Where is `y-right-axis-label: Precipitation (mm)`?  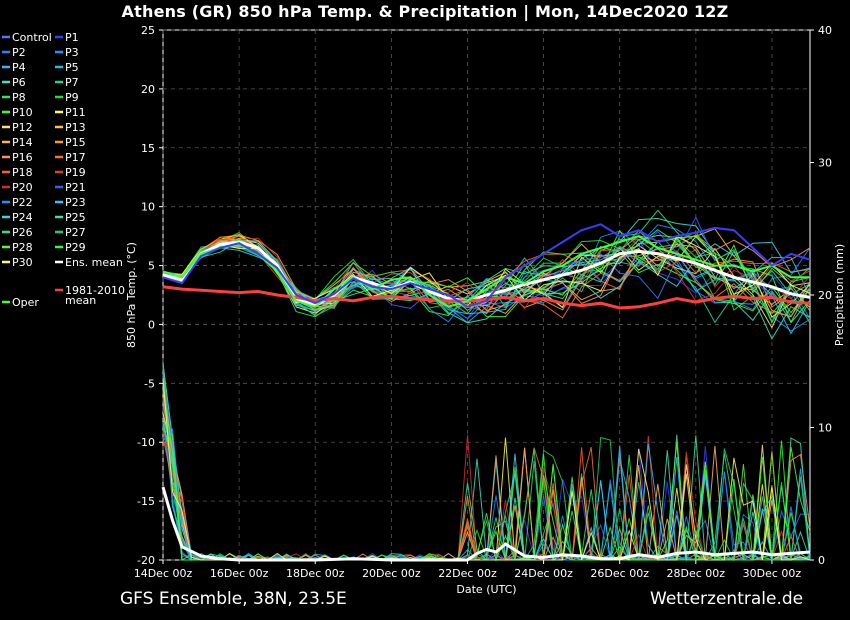
y-right-axis-label: Precipitation (mm) is located at coordinates (839, 295).